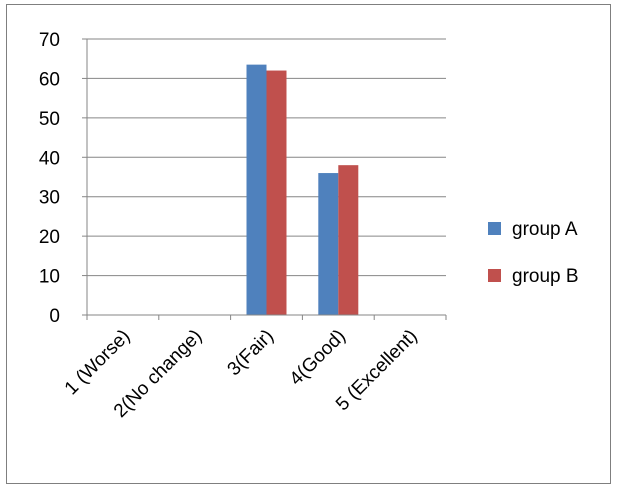 This screenshot has height=489, width=617. What do you see at coordinates (49, 119) in the screenshot?
I see `y-tick-label: 50` at bounding box center [49, 119].